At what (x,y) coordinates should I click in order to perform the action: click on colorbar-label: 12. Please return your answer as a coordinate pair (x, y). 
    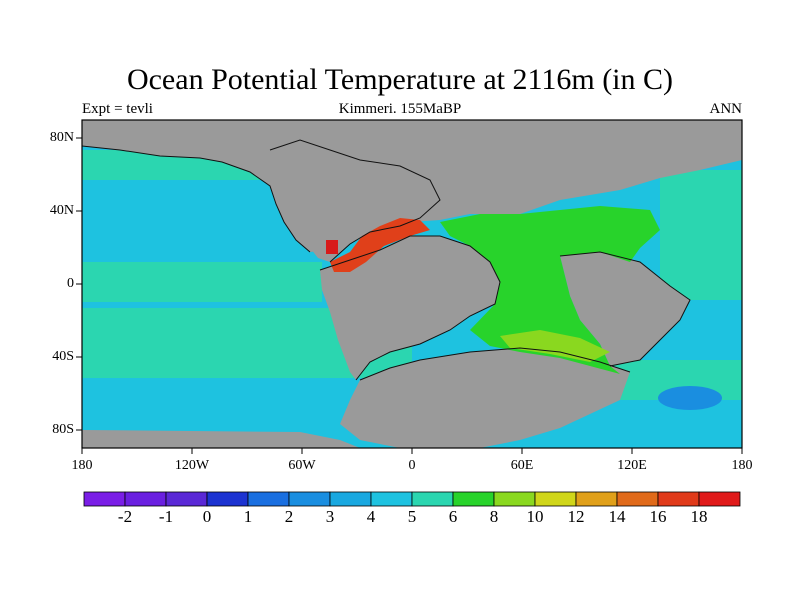
    Looking at the image, I should click on (576, 516).